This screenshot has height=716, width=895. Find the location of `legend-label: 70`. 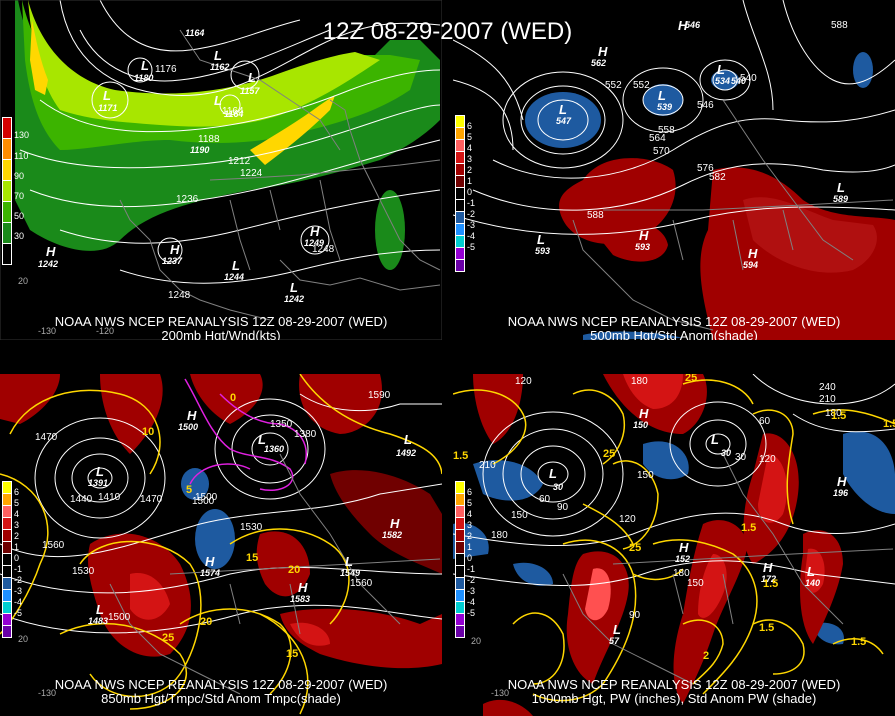

legend-label: 70 is located at coordinates (19, 196).